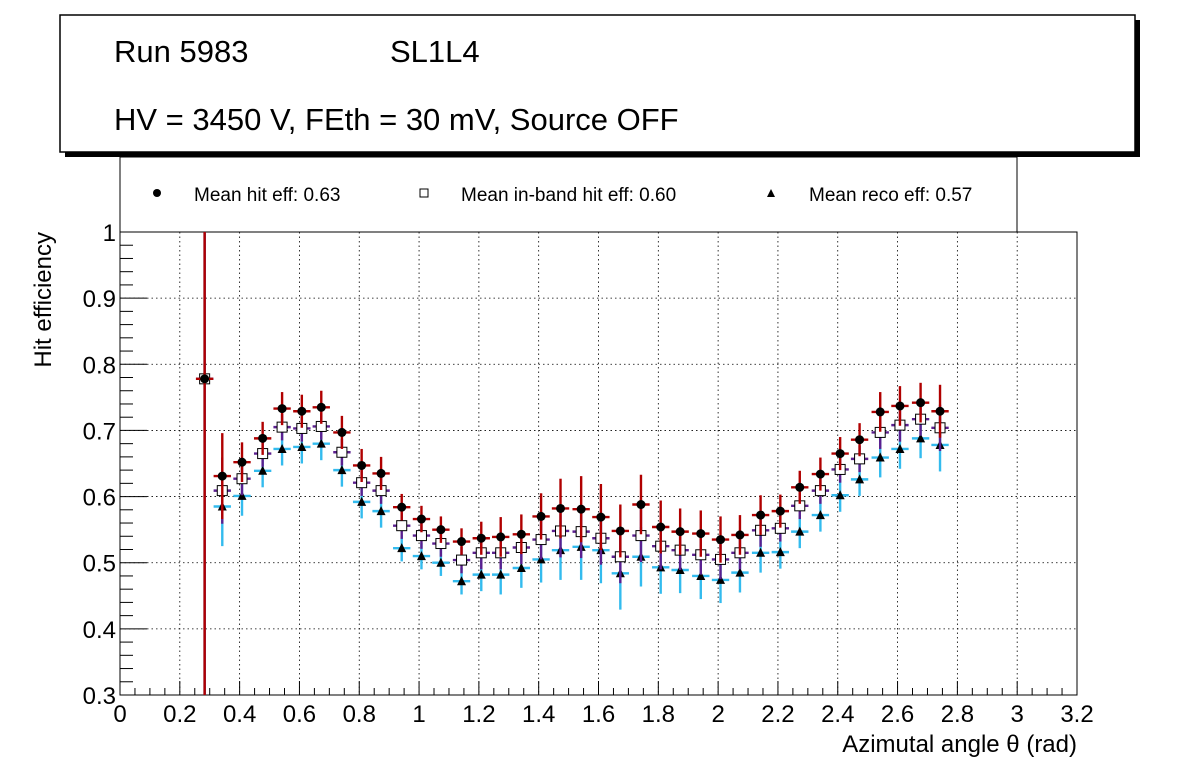 The height and width of the screenshot is (772, 1196). I want to click on y-tick-label: 0.7, so click(99, 431).